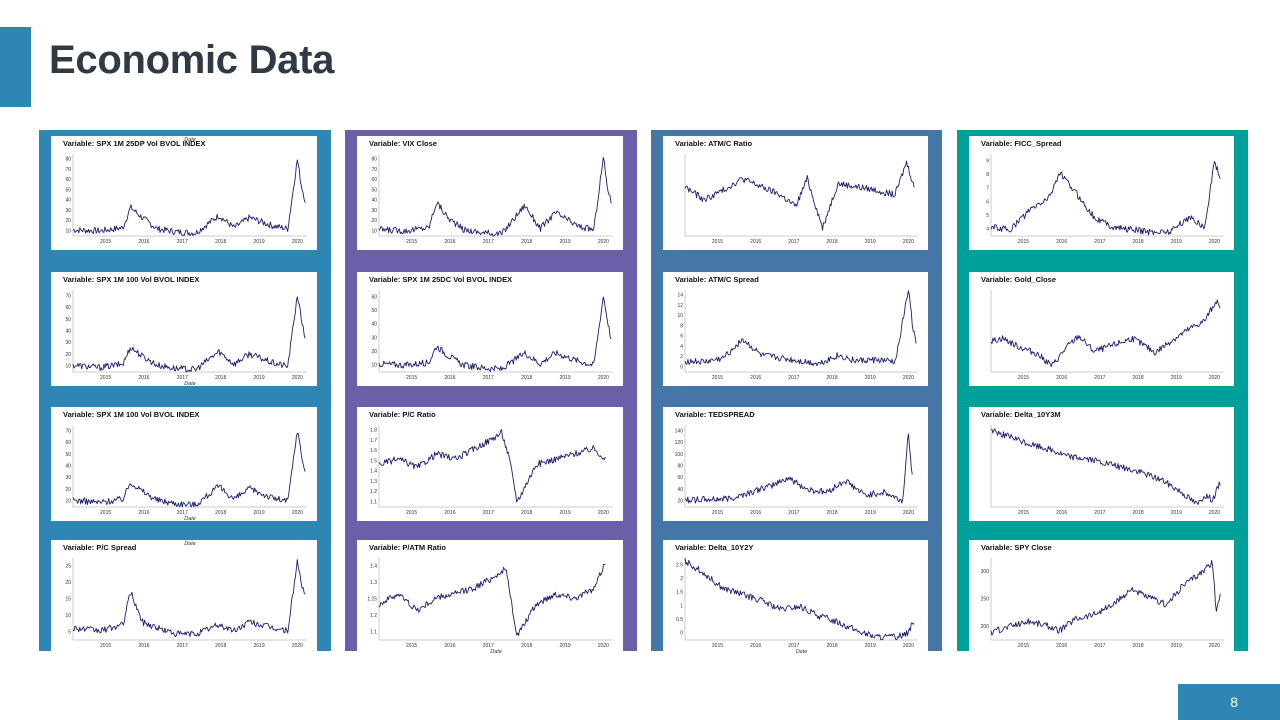 The height and width of the screenshot is (720, 1280). I want to click on y-tick-label: 14, so click(680, 296).